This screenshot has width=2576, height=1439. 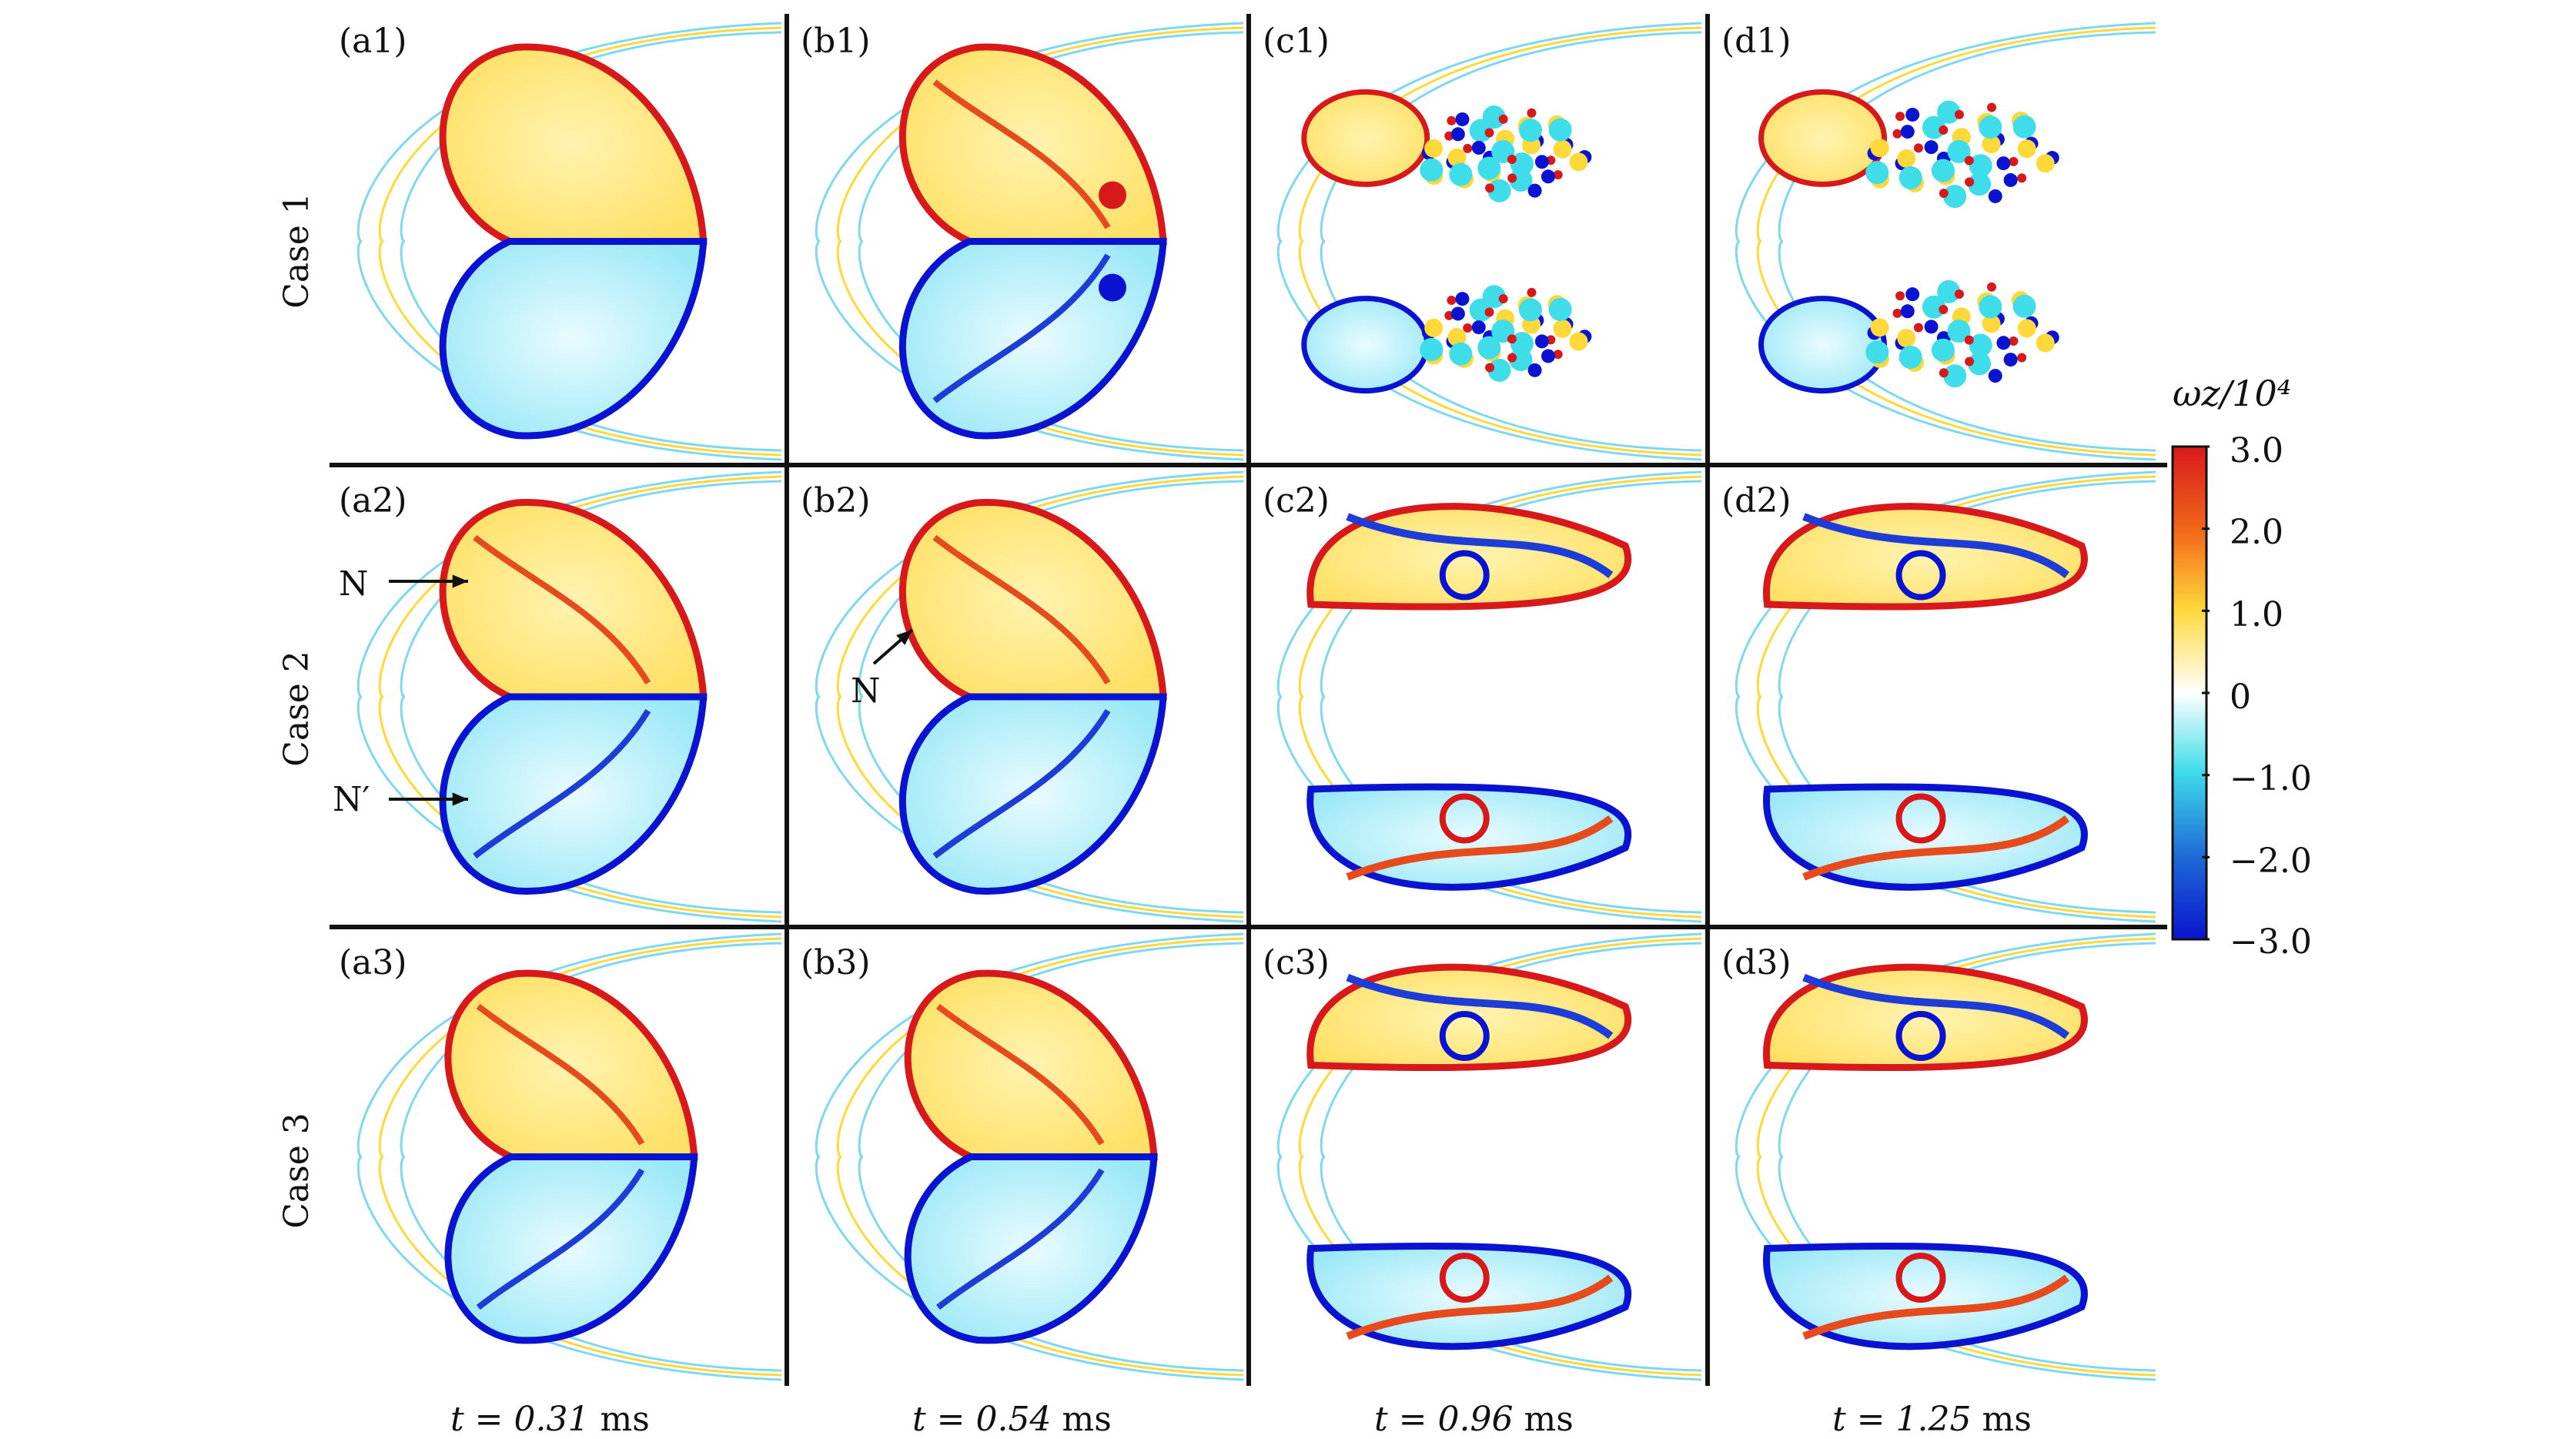 I want to click on panel-background, so click(x=1936, y=241).